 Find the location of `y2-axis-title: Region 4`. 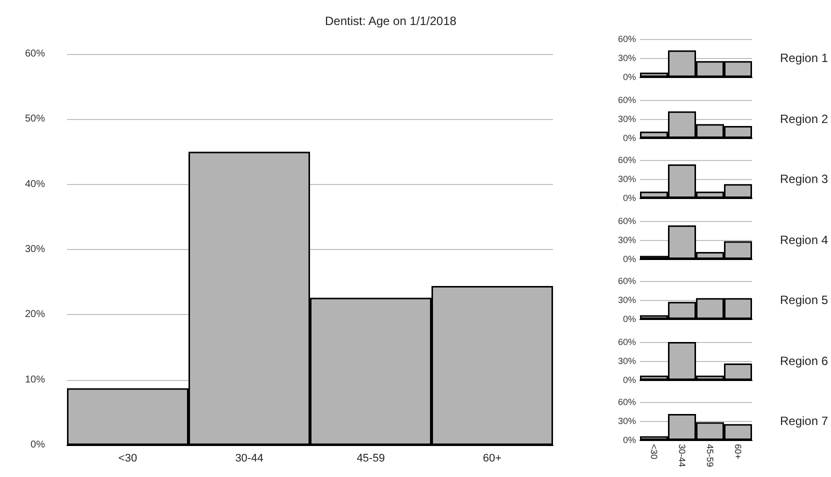

y2-axis-title: Region 4 is located at coordinates (804, 239).